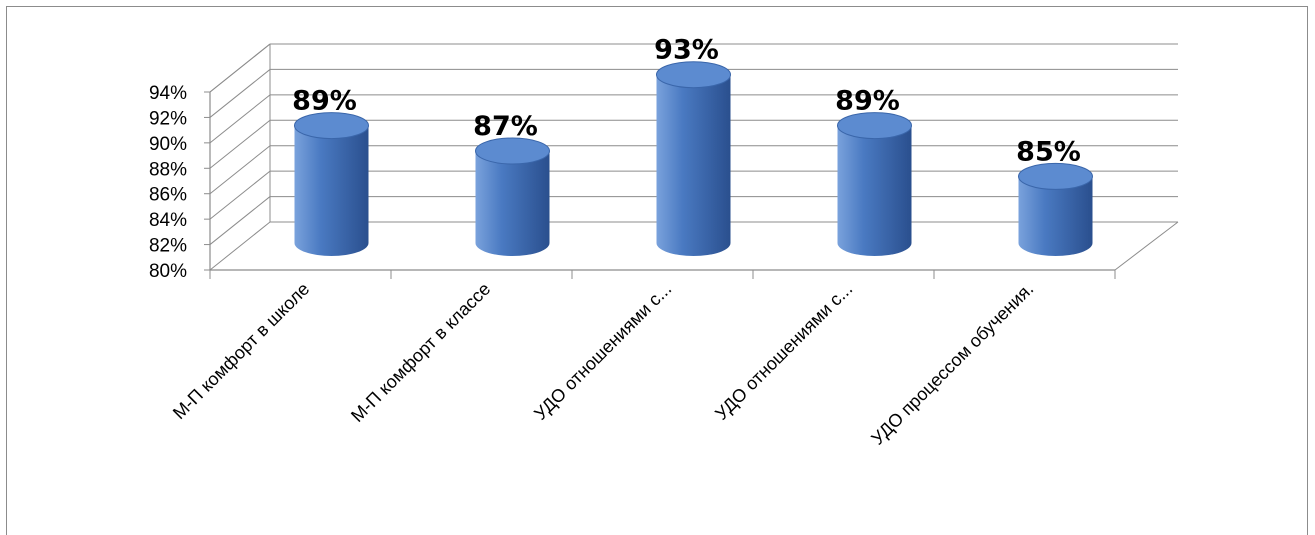 This screenshot has height=535, width=1315. What do you see at coordinates (168, 144) in the screenshot?
I see `y-tick-label: 90%` at bounding box center [168, 144].